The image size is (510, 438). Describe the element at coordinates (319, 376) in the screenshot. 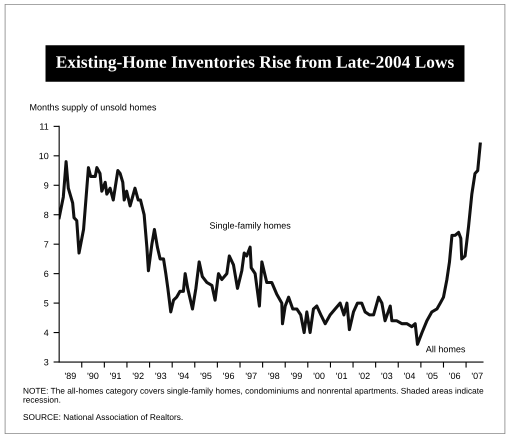

I see `x-tick-label: '00` at that location.